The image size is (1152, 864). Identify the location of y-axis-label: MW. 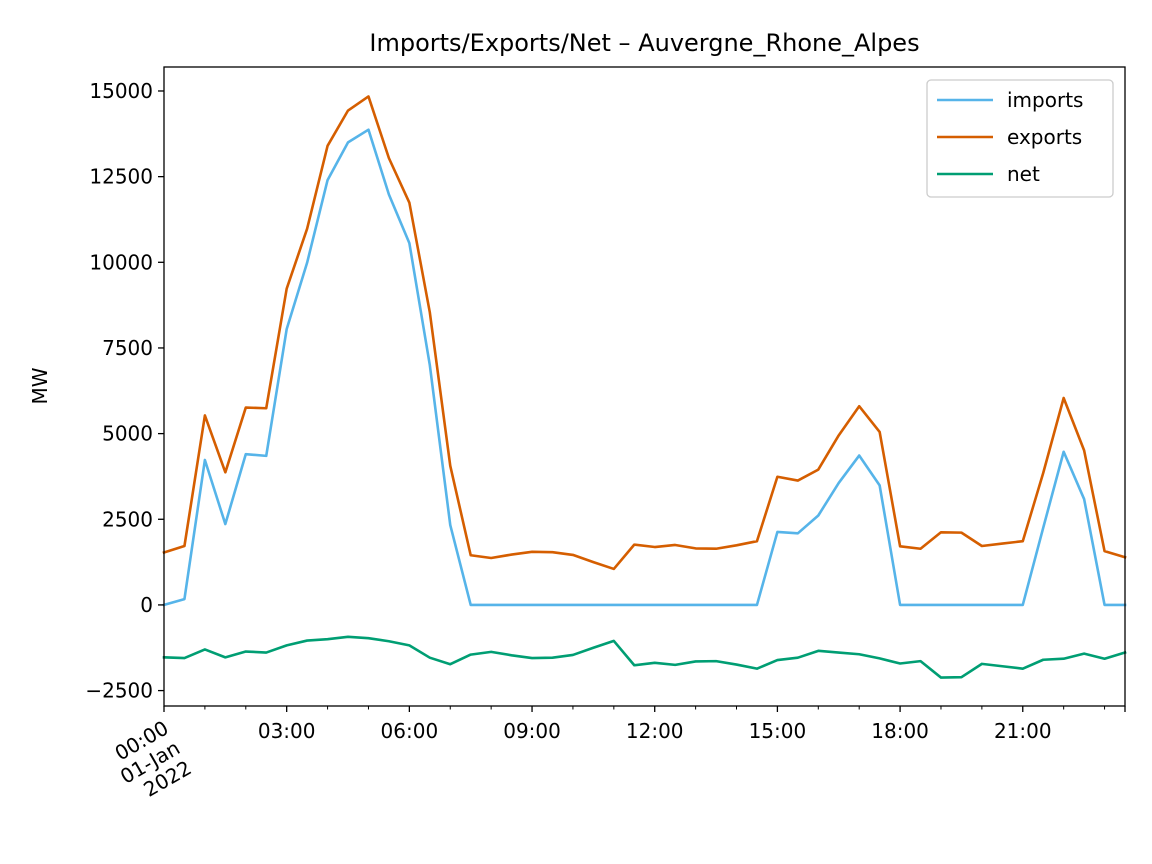
(40, 385).